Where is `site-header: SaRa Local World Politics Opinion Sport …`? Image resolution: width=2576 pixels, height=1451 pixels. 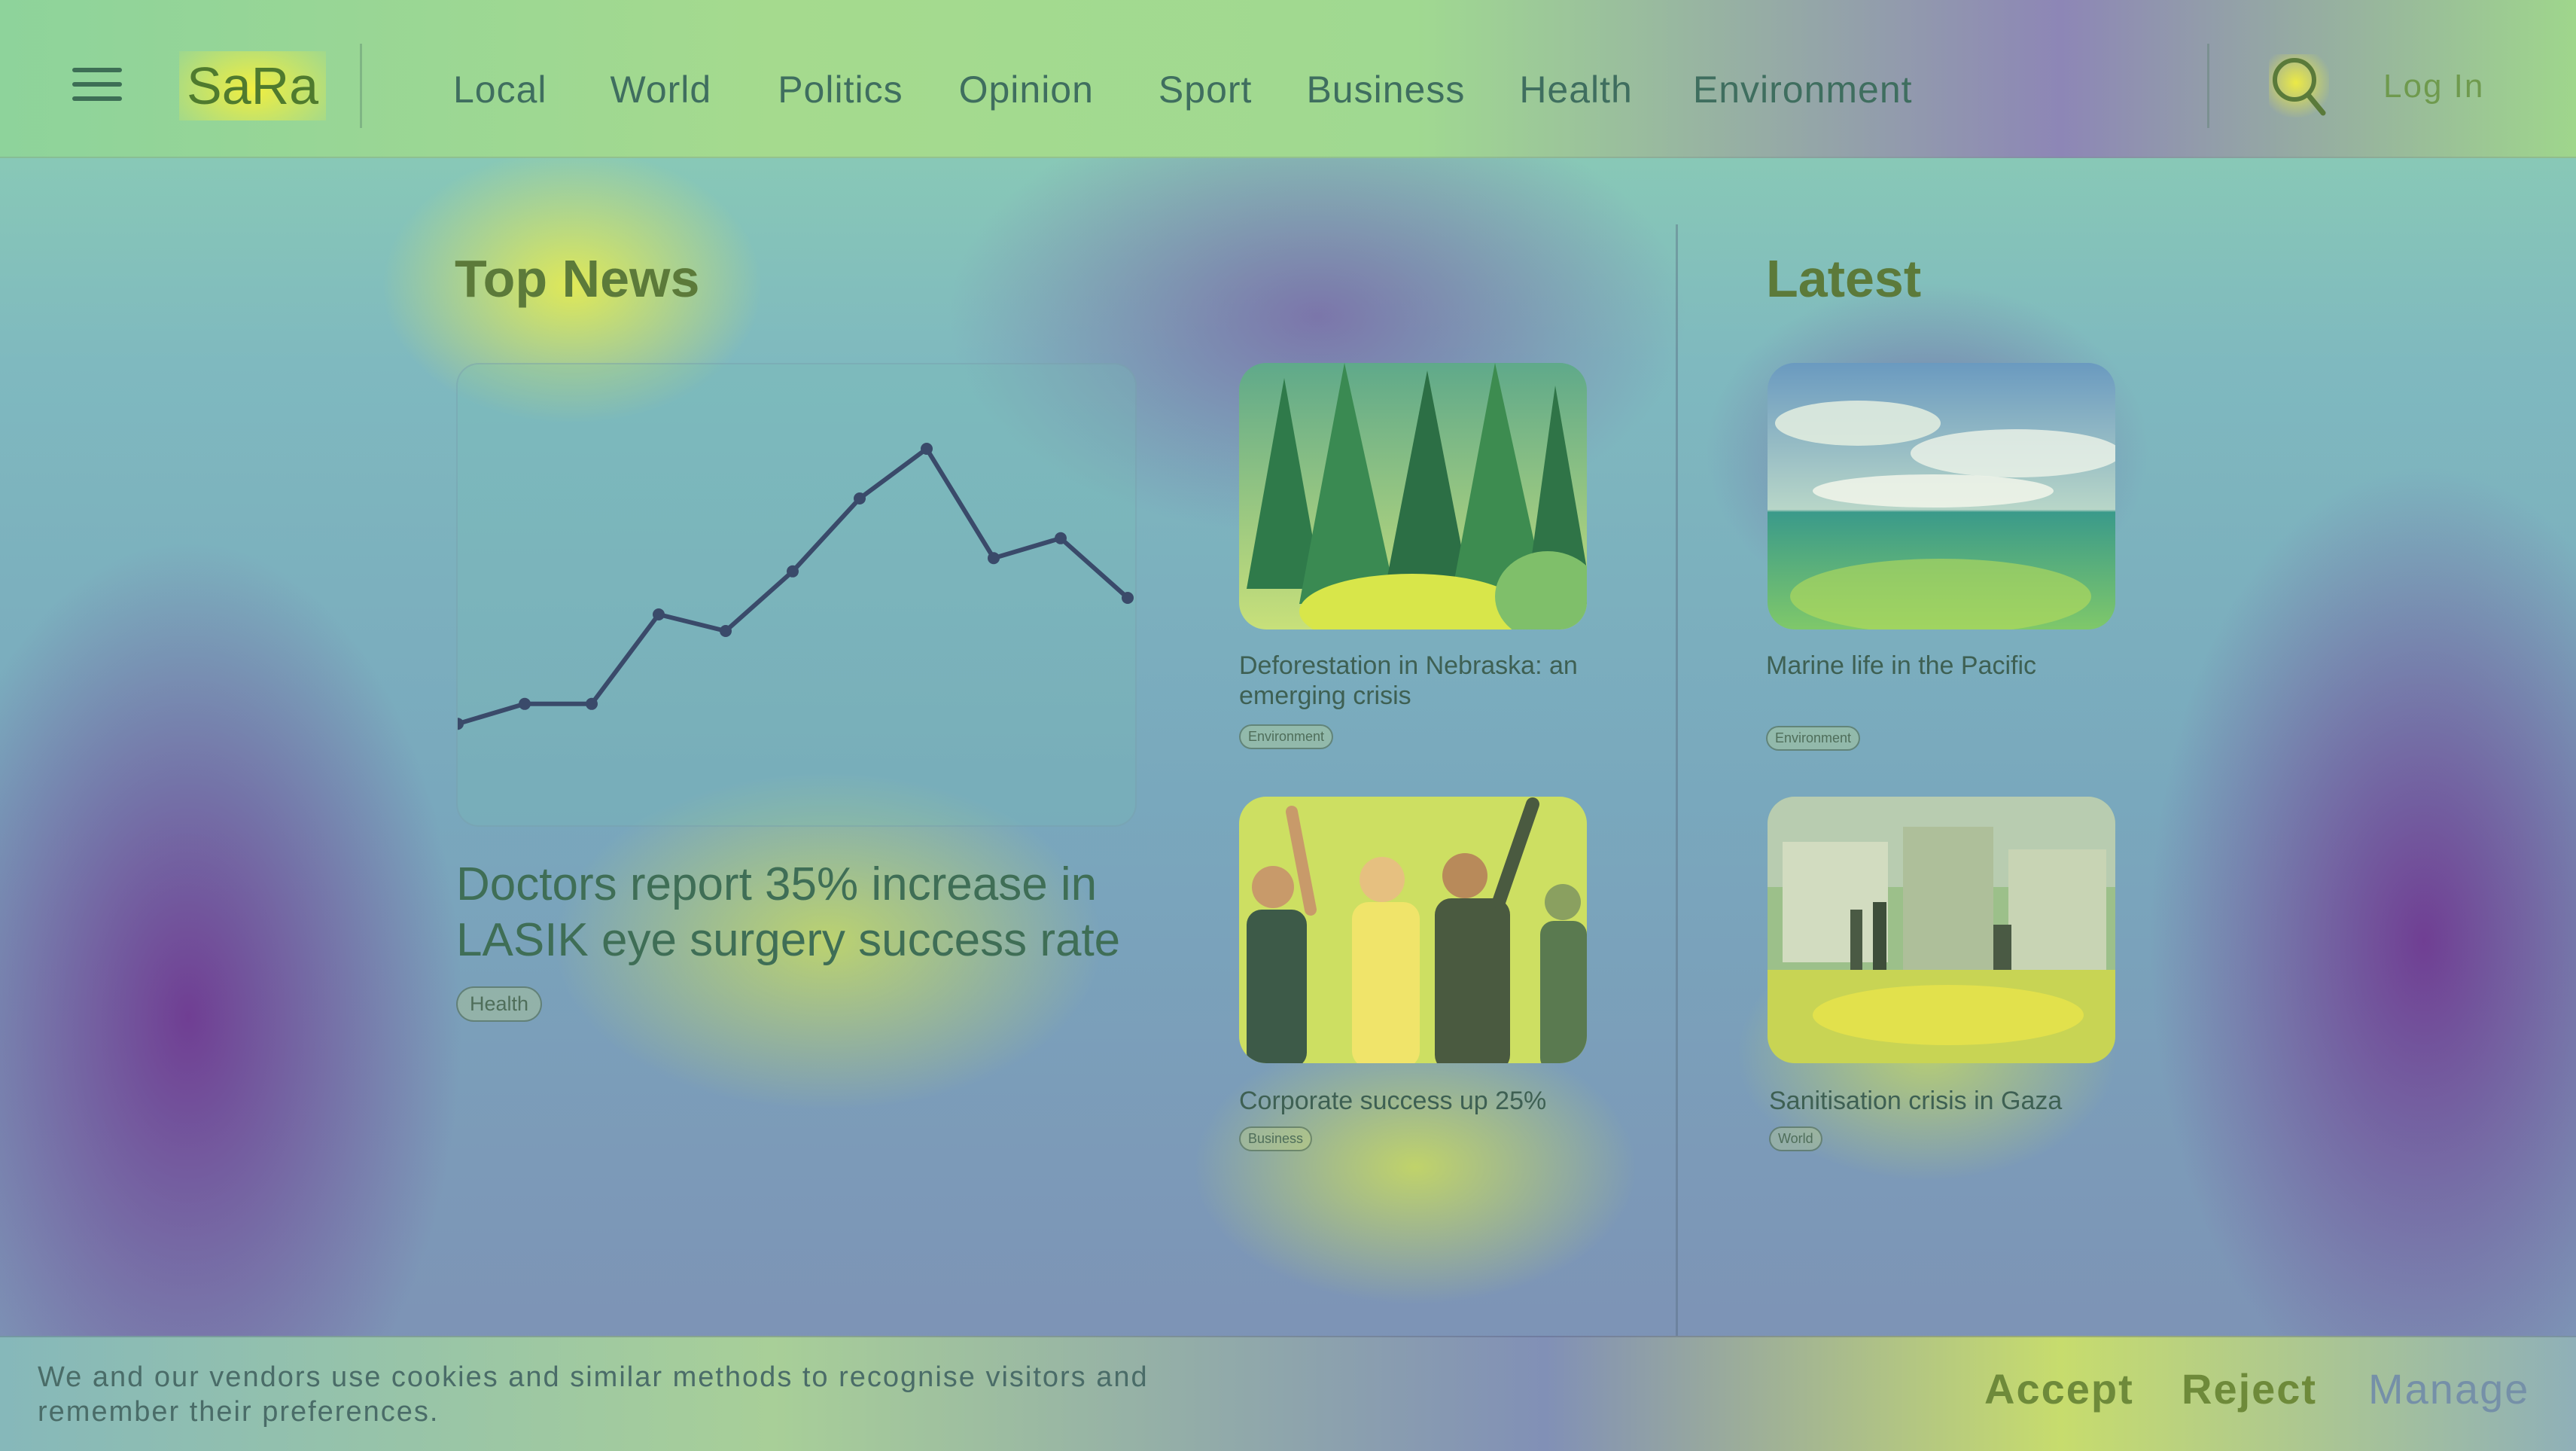 site-header: SaRa Local World Politics Opinion Sport … is located at coordinates (1288, 79).